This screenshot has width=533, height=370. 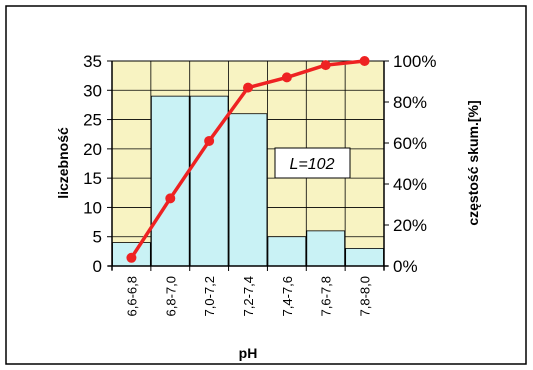 What do you see at coordinates (410, 184) in the screenshot?
I see `y2-tick-label: 40%` at bounding box center [410, 184].